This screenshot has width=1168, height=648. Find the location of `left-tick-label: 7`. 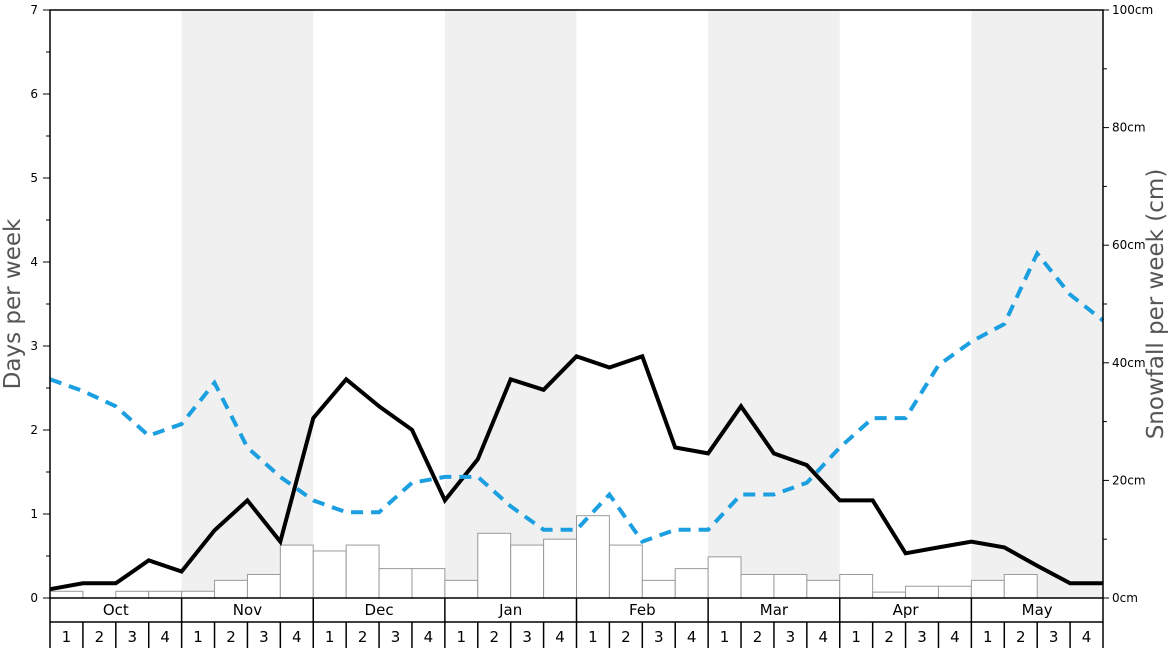

left-tick-label: 7 is located at coordinates (34, 10).